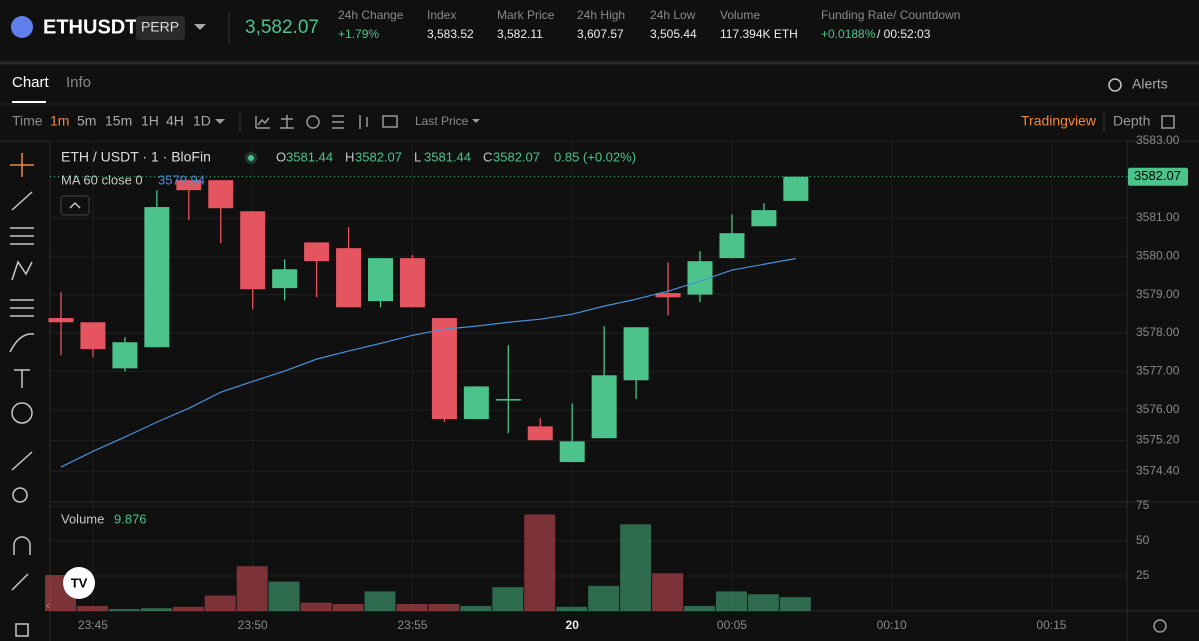  Describe the element at coordinates (740, 15) in the screenshot. I see `stat-label: Volume` at that location.